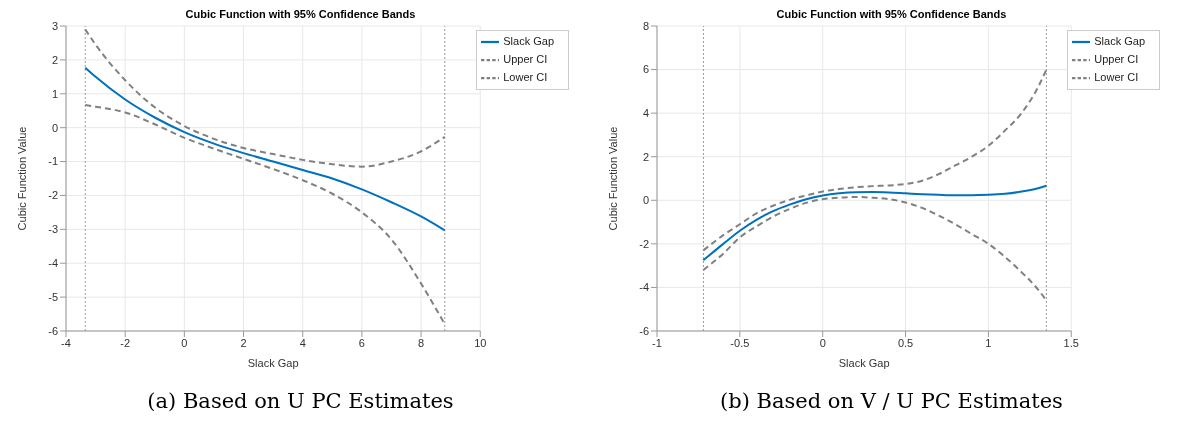 This screenshot has height=437, width=1188. What do you see at coordinates (645, 25) in the screenshot?
I see `y-tick-label: 8` at bounding box center [645, 25].